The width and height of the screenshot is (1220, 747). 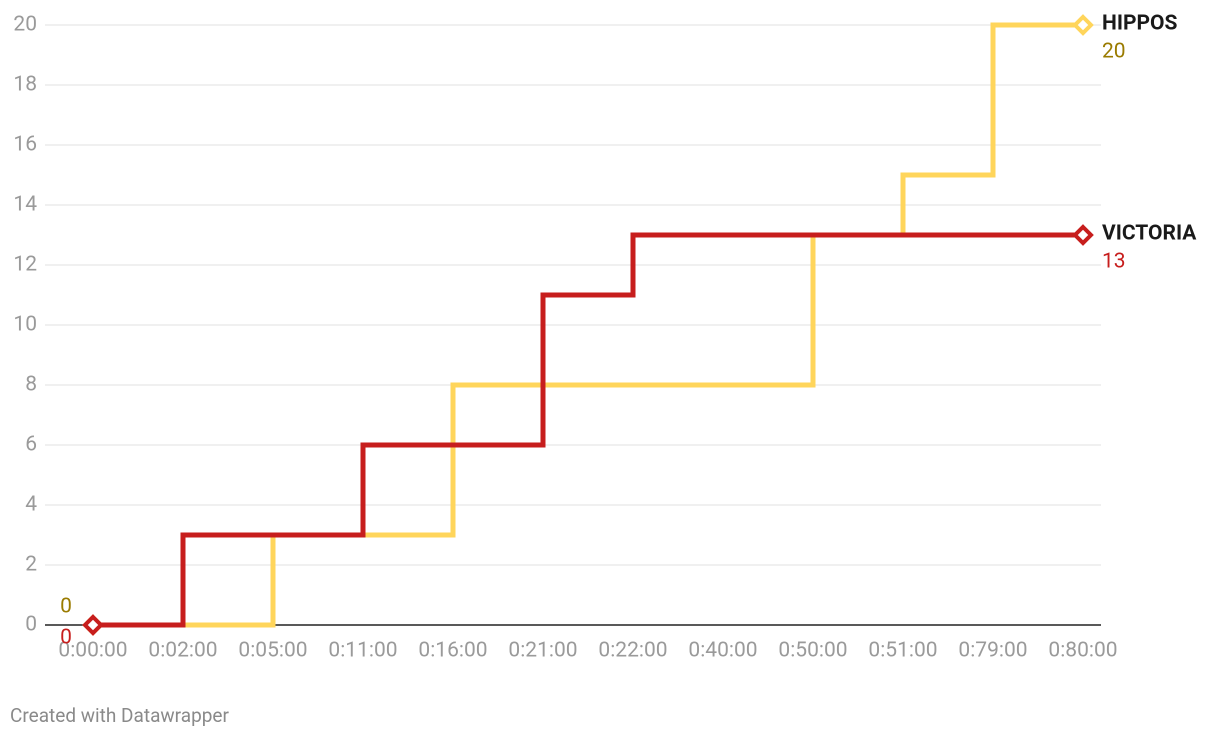 I want to click on x-tick-label: 0:50:00, so click(x=812, y=651).